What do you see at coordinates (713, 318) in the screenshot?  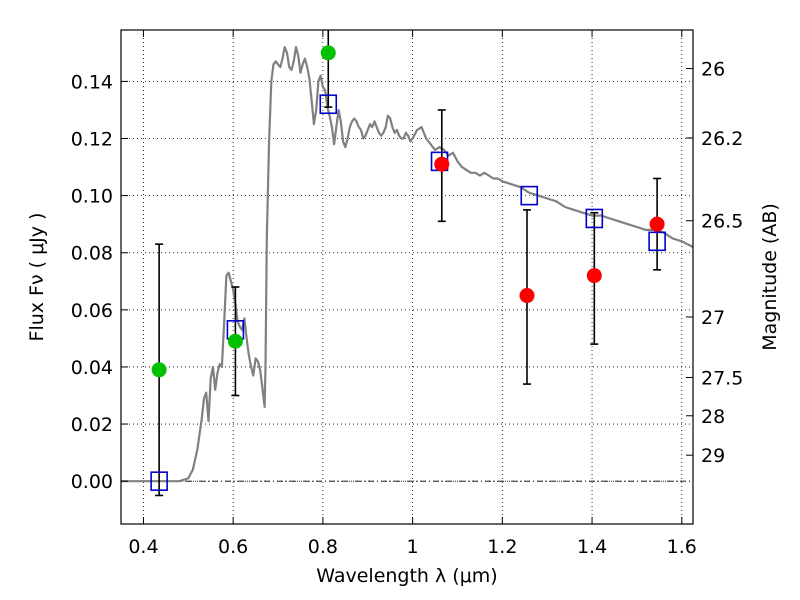 I see `y2-tick-label: 27` at bounding box center [713, 318].